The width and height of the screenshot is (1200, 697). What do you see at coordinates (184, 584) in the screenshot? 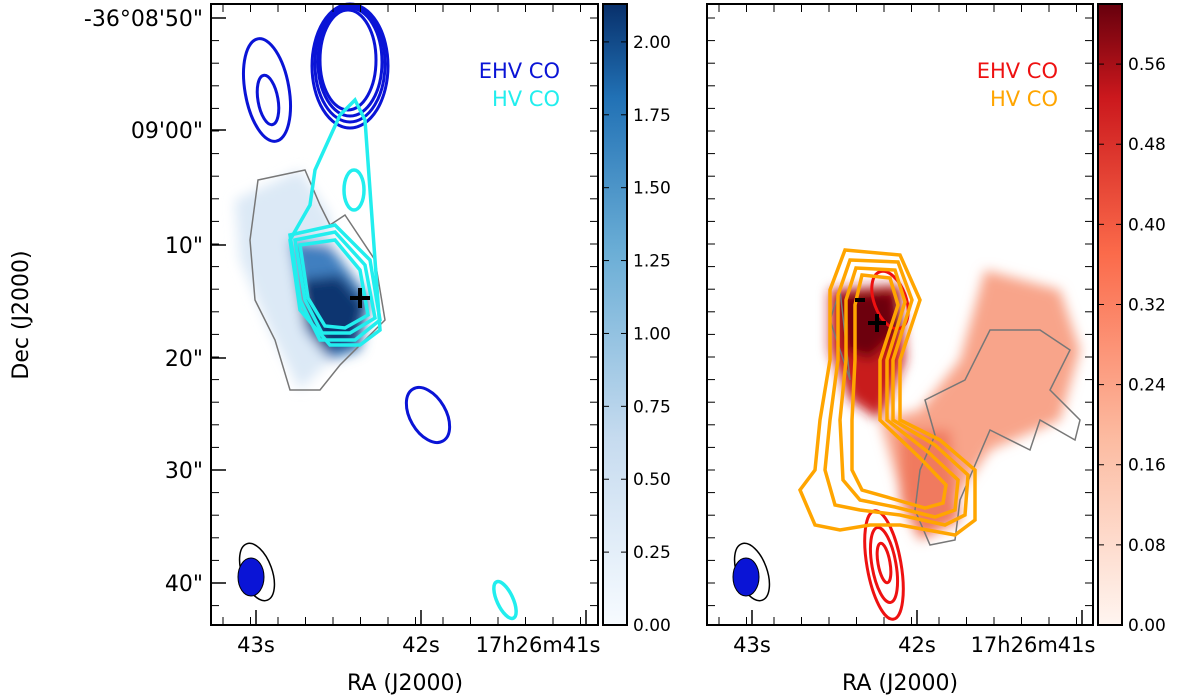
I see `y-tick-label: 40"` at bounding box center [184, 584].